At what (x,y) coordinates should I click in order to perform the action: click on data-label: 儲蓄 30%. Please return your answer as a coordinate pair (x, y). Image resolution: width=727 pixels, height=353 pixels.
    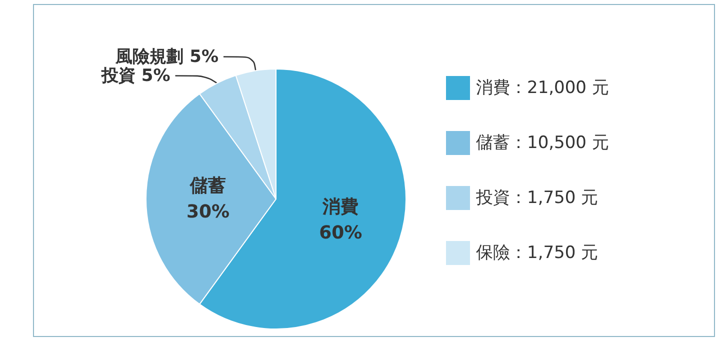
    Looking at the image, I should click on (208, 199).